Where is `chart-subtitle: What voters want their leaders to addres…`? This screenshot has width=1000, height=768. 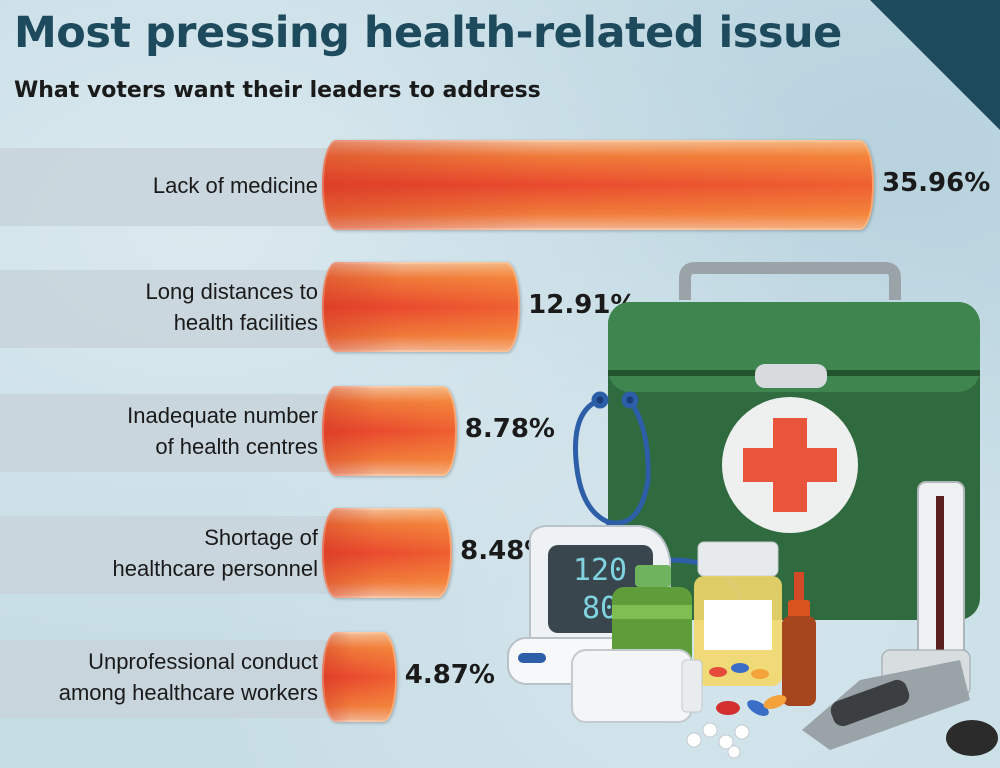
chart-subtitle: What voters want their leaders to addres… is located at coordinates (277, 90).